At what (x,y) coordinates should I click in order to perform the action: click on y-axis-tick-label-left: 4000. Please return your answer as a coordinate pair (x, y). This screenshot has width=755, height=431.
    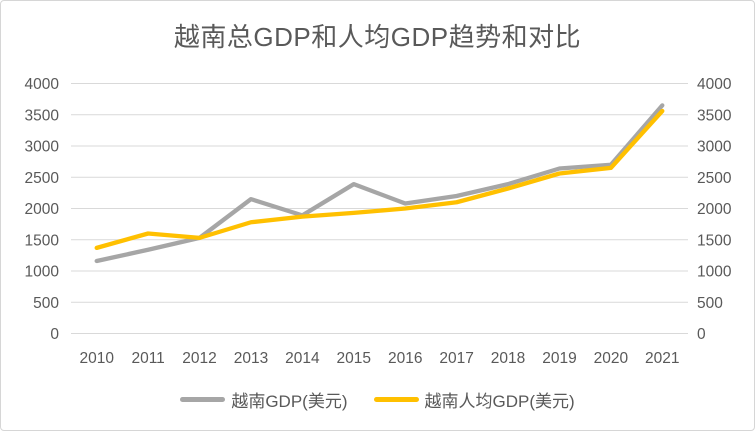
    Looking at the image, I should click on (42, 84).